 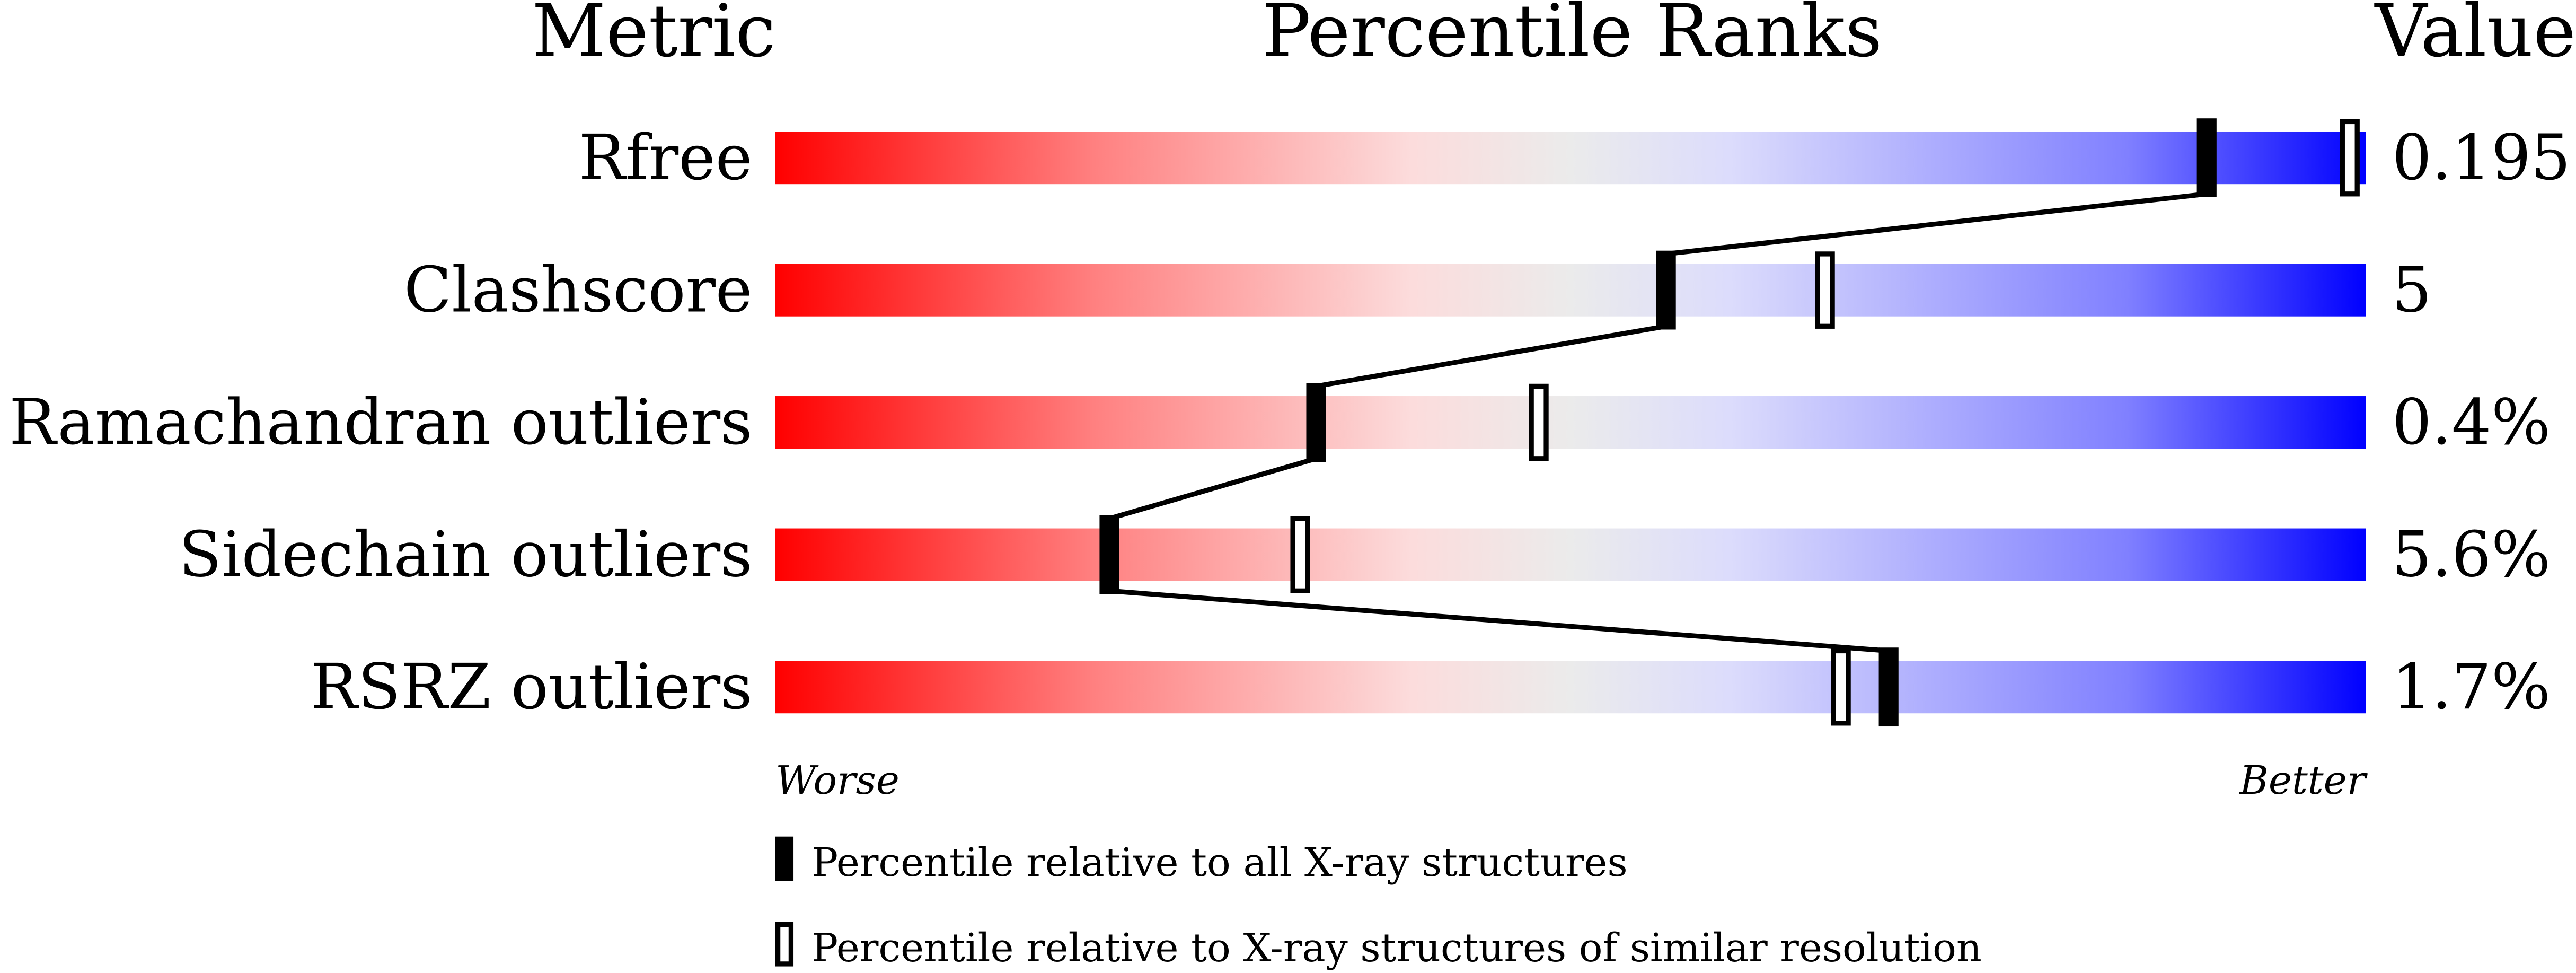 What do you see at coordinates (666, 157) in the screenshot?
I see `metric-label: Rfree` at bounding box center [666, 157].